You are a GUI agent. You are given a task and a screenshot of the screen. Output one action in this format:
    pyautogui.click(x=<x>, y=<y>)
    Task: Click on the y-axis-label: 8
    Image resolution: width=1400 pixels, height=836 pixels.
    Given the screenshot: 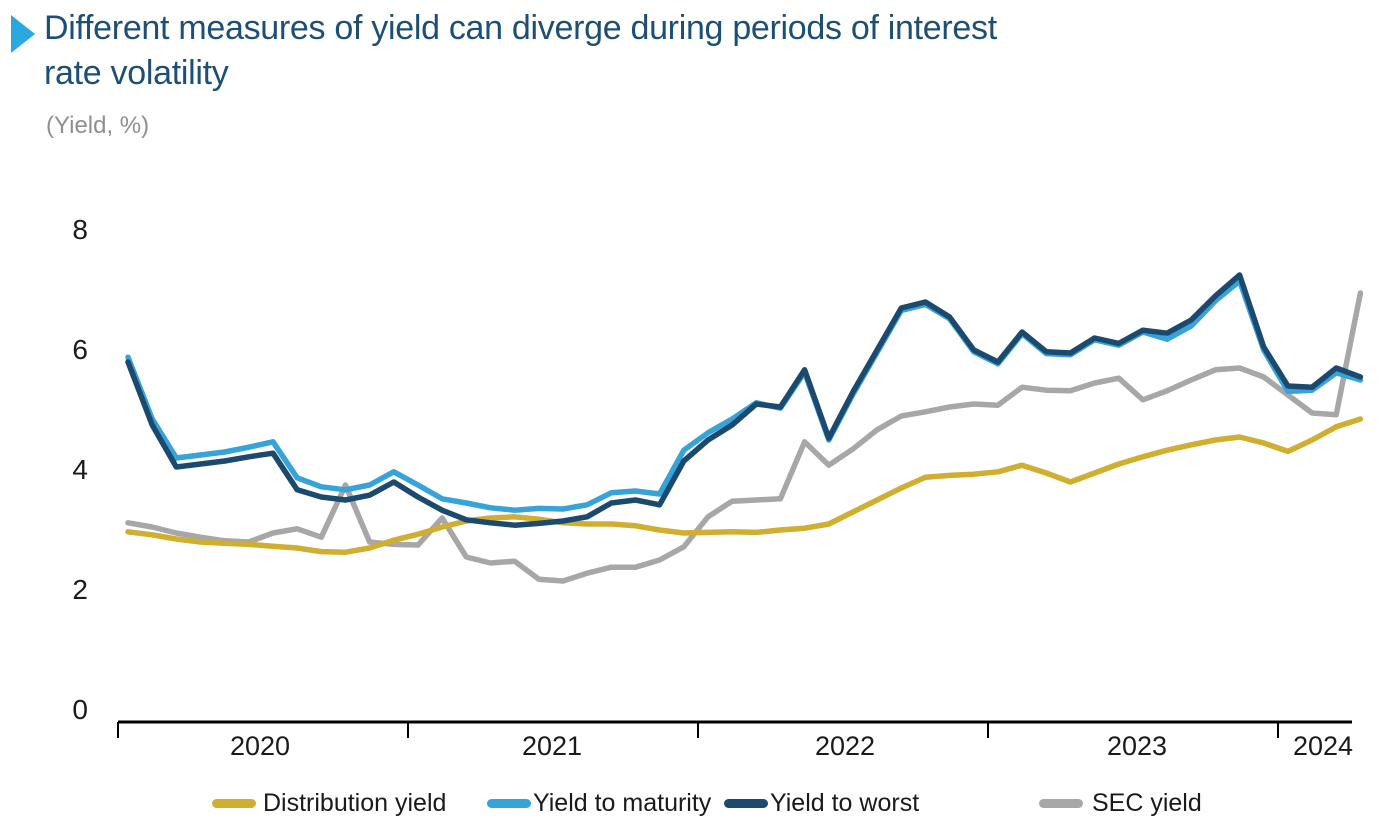 What is the action you would take?
    pyautogui.click(x=80, y=229)
    